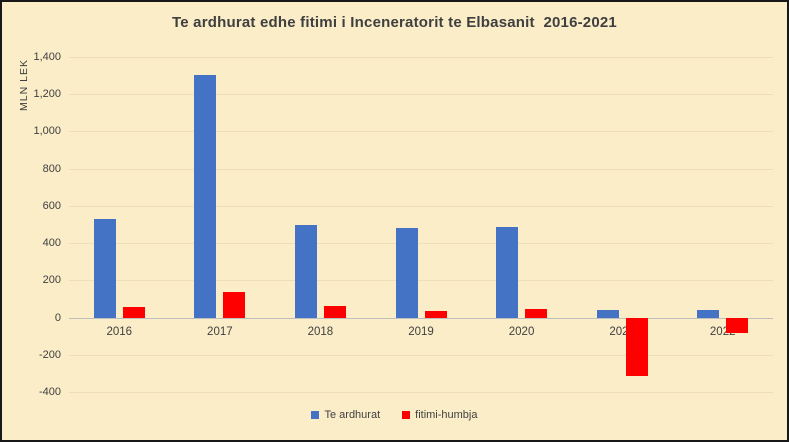  Describe the element at coordinates (320, 331) in the screenshot. I see `x-tick-label-2018: 2018` at that location.